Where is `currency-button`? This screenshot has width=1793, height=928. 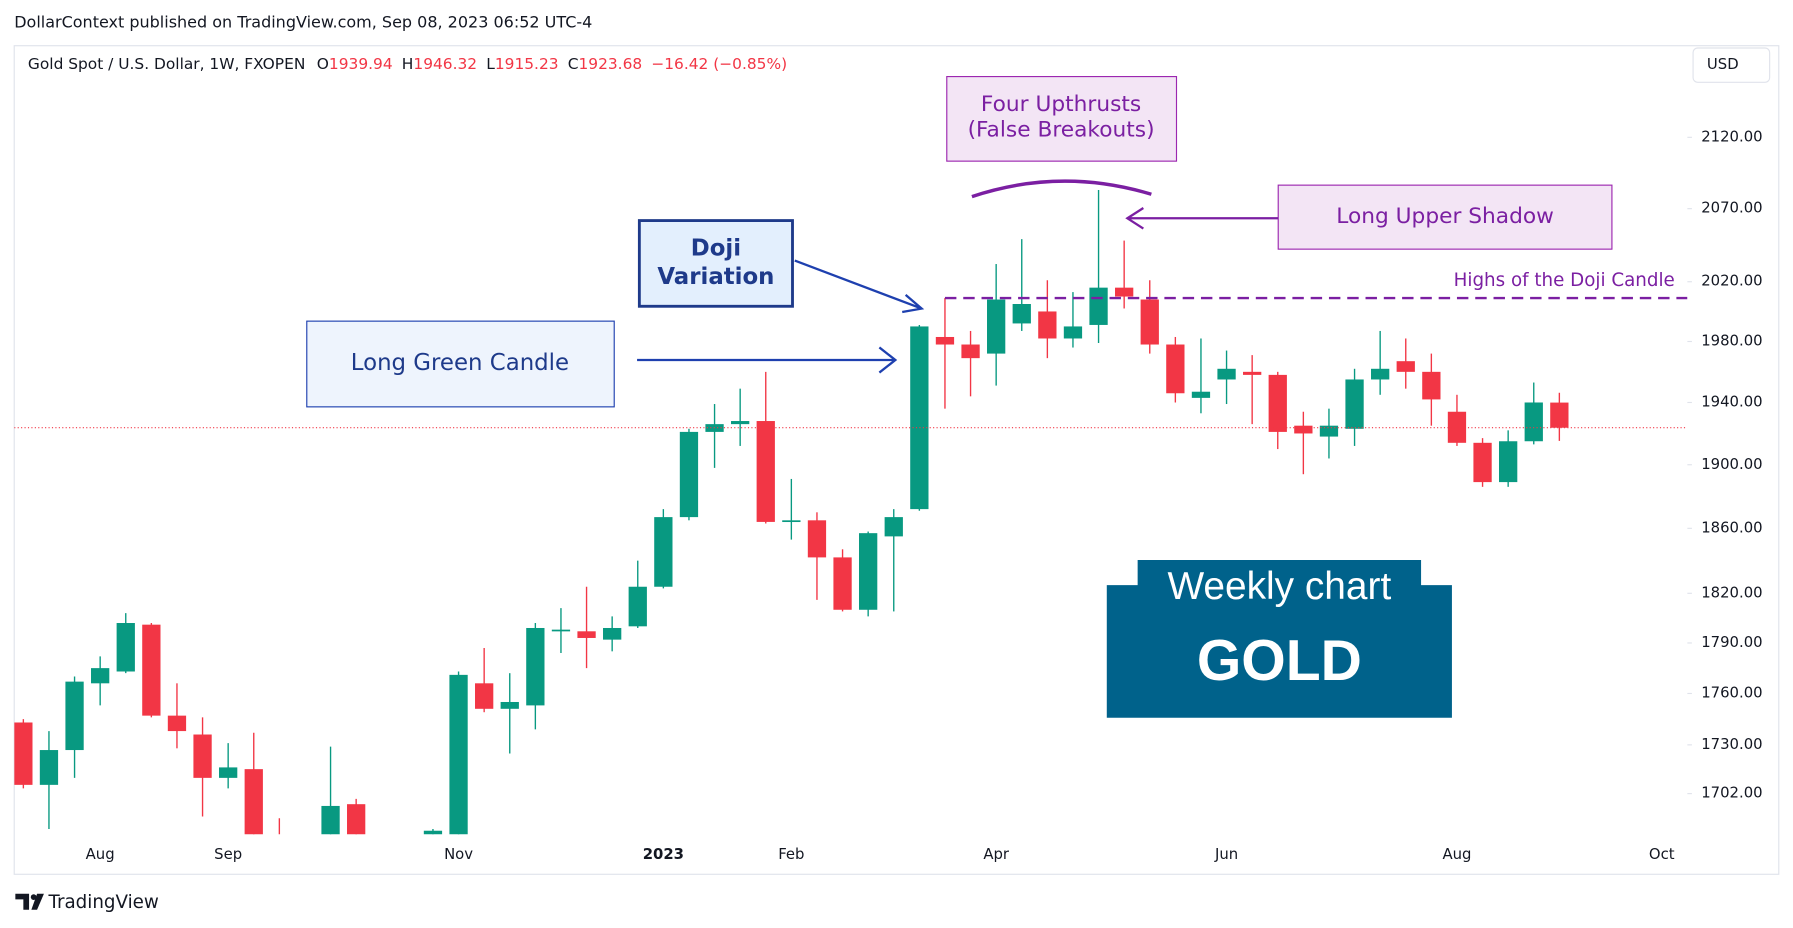
currency-button is located at coordinates (1731, 65).